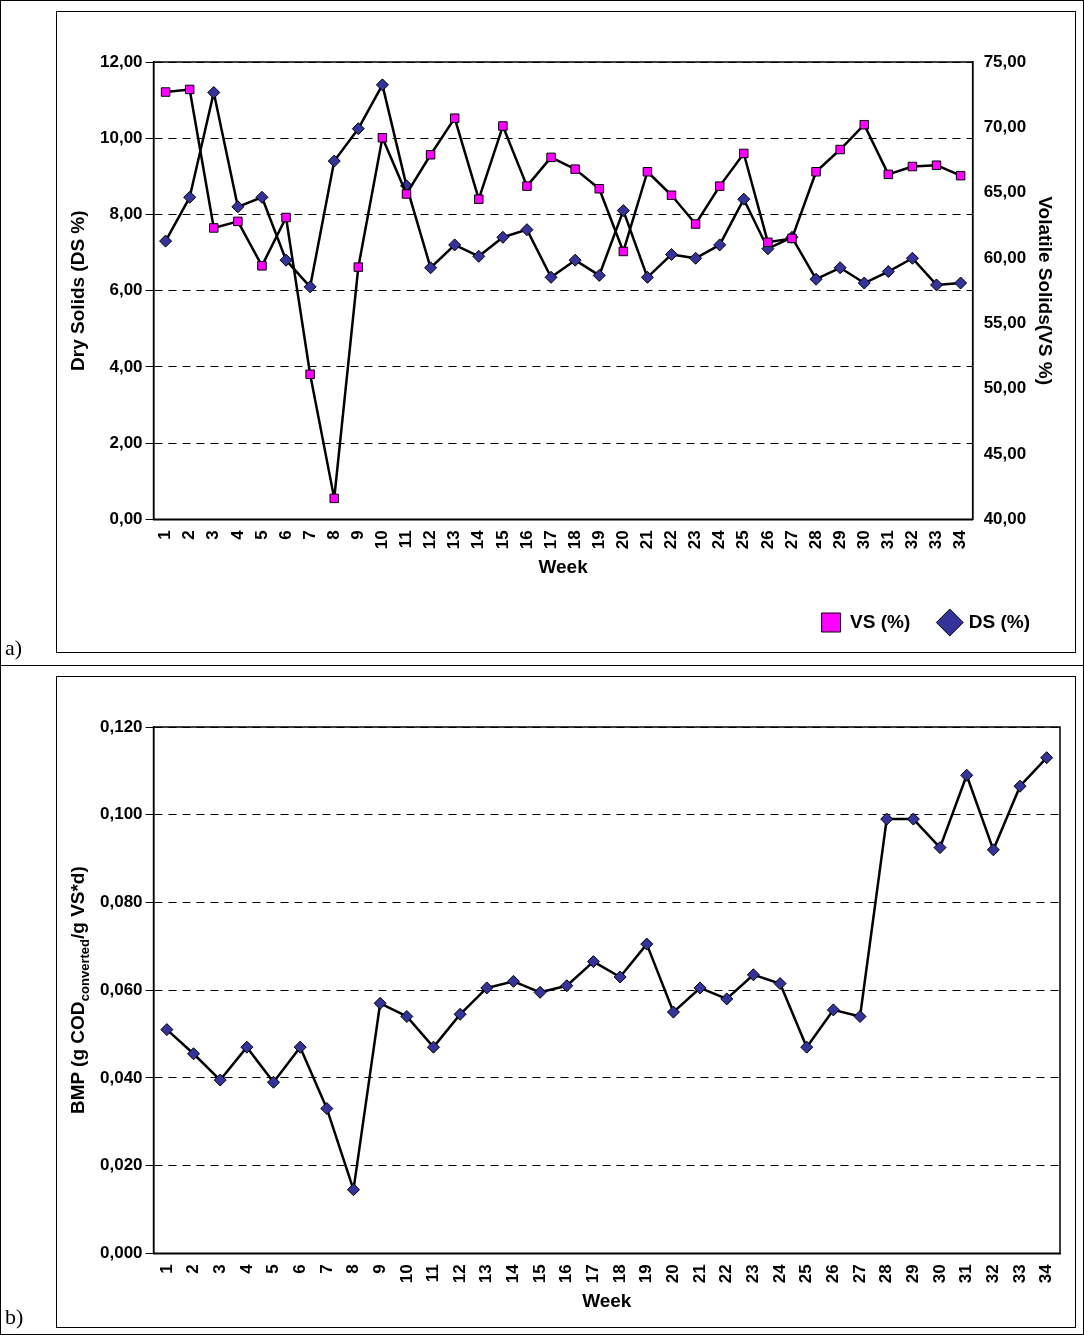 The height and width of the screenshot is (1335, 1084). What do you see at coordinates (14, 648) in the screenshot?
I see `text: a)` at bounding box center [14, 648].